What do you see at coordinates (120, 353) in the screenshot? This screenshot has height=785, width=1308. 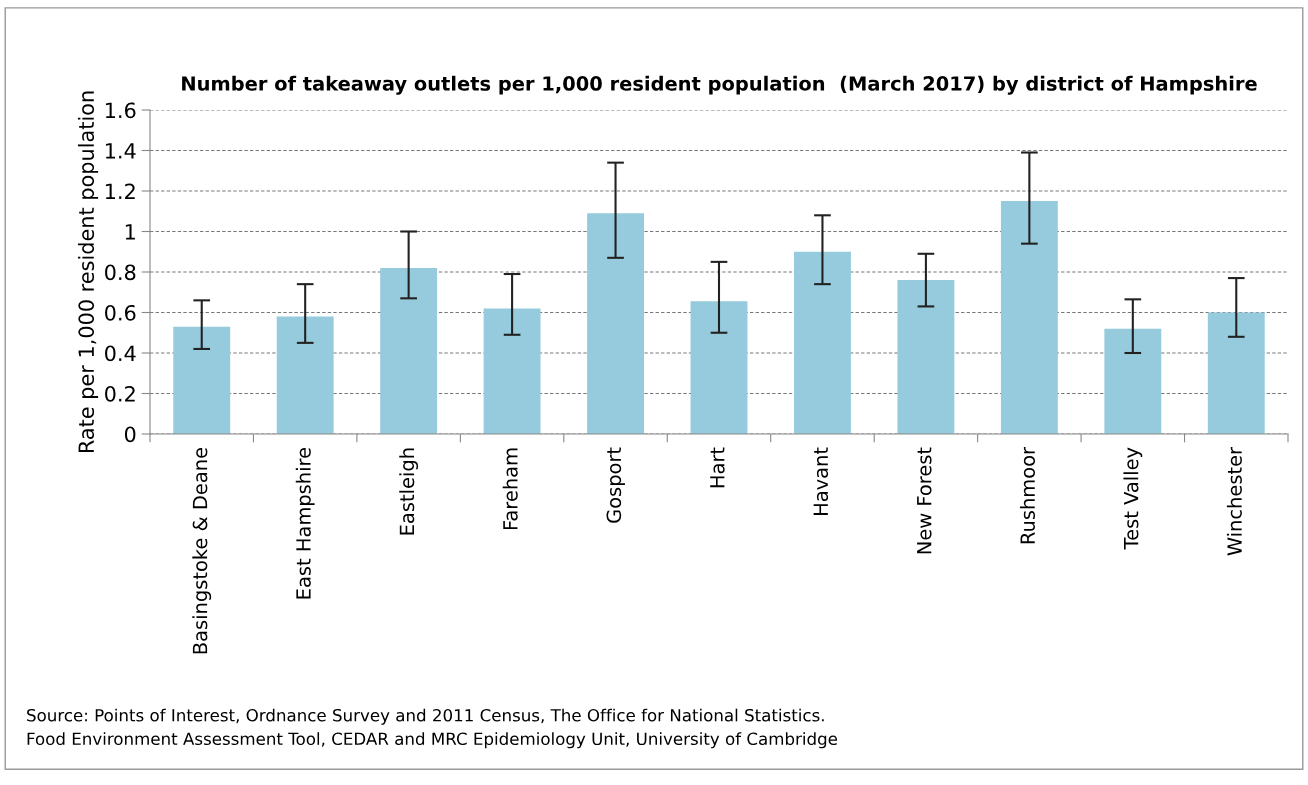 I see `y-tick-label: 0.4` at bounding box center [120, 353].